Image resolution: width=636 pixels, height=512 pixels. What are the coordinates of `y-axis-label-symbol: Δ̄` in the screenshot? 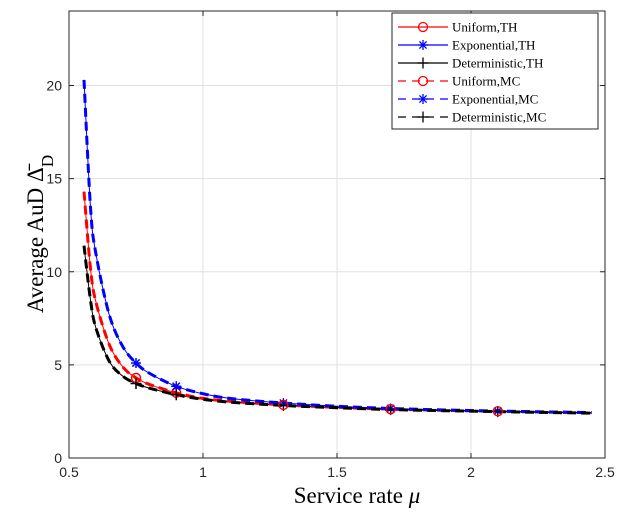 It's located at (35, 172).